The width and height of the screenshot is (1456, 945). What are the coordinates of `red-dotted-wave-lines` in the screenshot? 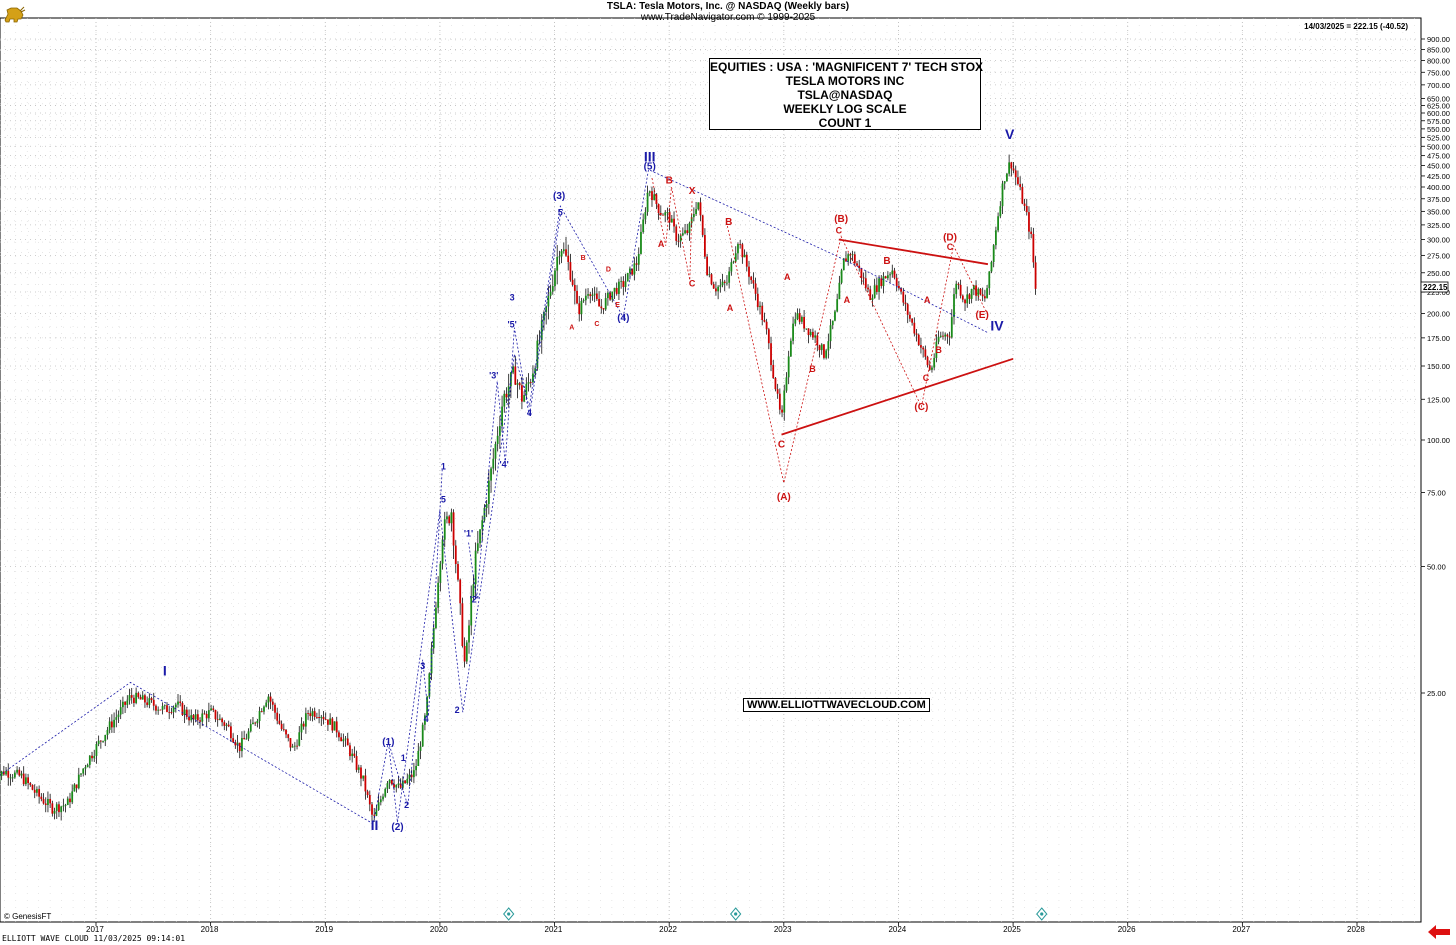 It's located at (820, 331).